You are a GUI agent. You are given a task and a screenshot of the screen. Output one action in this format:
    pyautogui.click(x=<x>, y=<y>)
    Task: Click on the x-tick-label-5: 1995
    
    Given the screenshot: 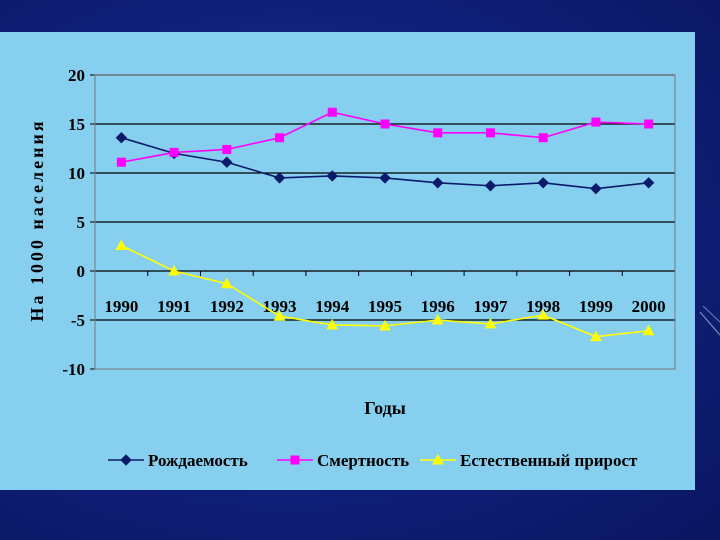 What is the action you would take?
    pyautogui.click(x=385, y=306)
    